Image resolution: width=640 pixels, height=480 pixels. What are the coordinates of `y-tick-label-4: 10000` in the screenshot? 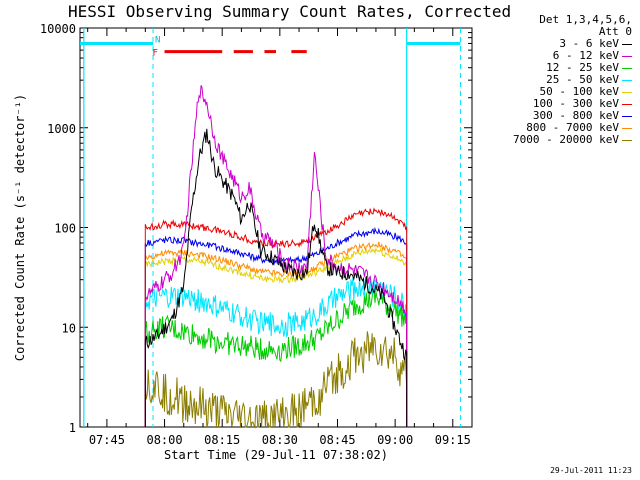 It's located at (58, 29).